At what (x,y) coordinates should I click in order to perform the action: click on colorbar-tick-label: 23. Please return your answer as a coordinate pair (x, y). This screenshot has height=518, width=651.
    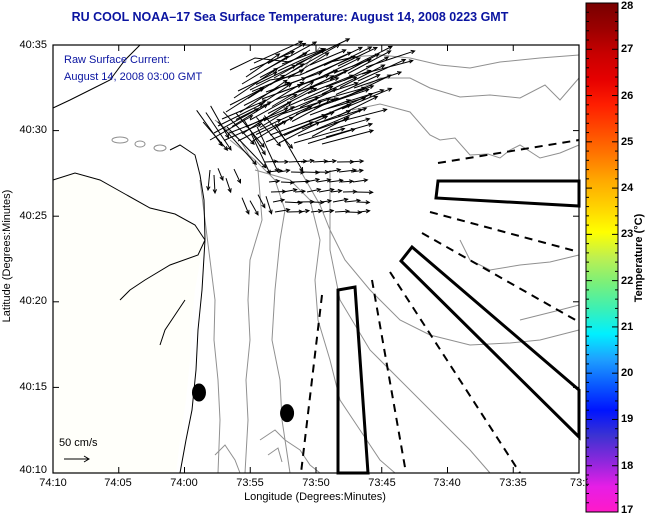
    Looking at the image, I should click on (627, 234).